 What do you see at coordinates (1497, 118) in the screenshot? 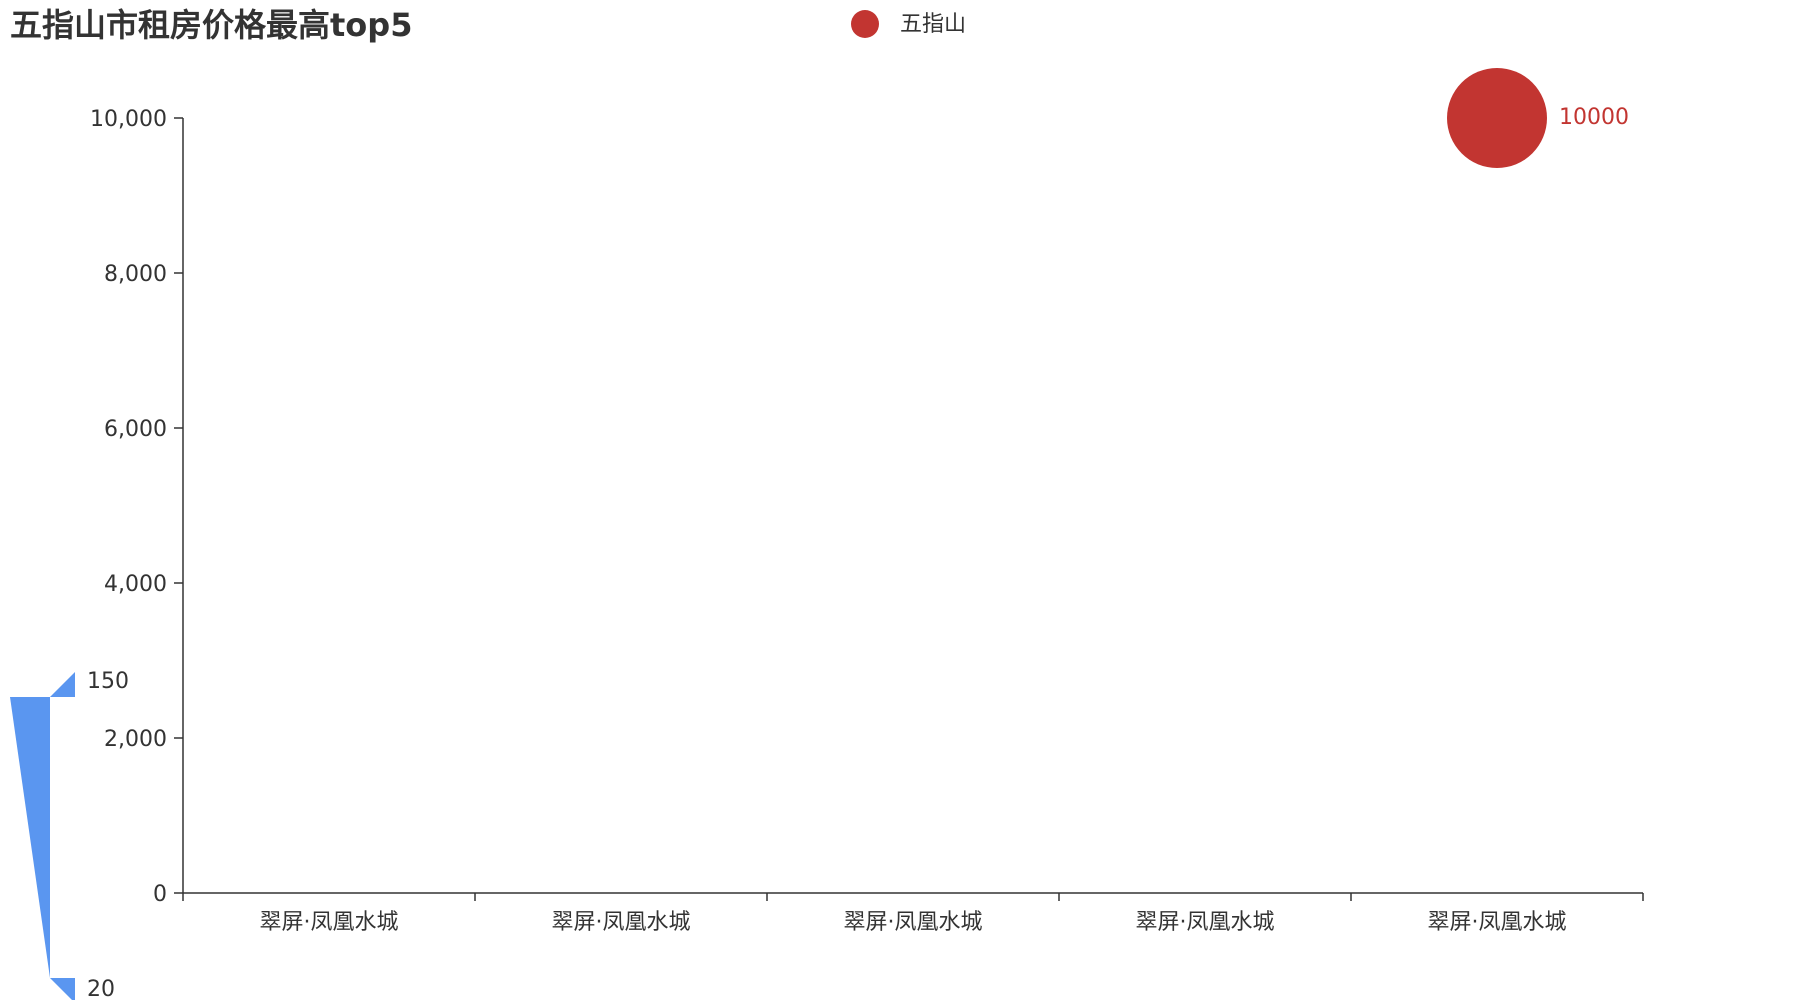
I see `scatter-point` at bounding box center [1497, 118].